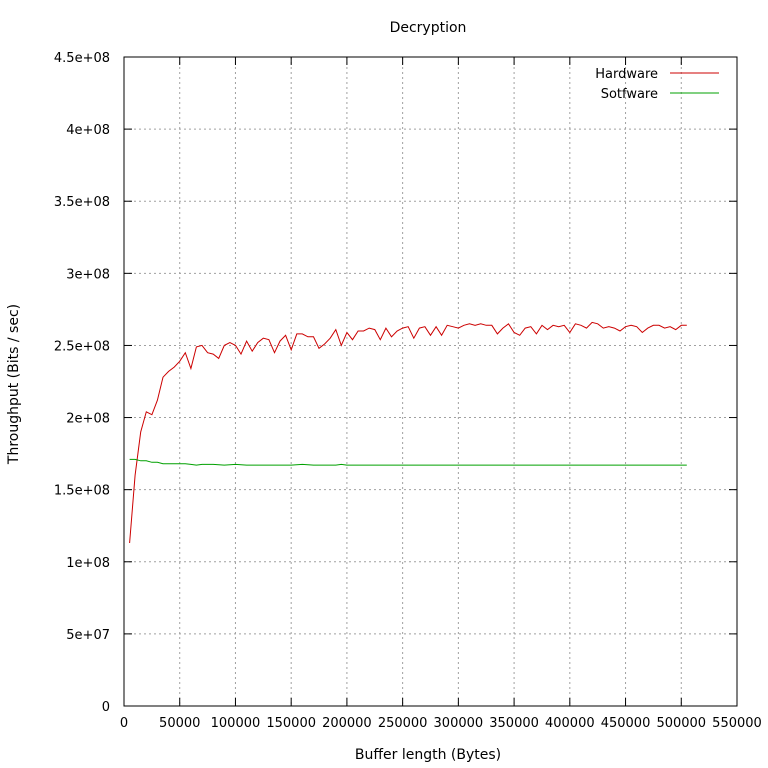  What do you see at coordinates (514, 723) in the screenshot?
I see `x-tick-label: 350000` at bounding box center [514, 723].